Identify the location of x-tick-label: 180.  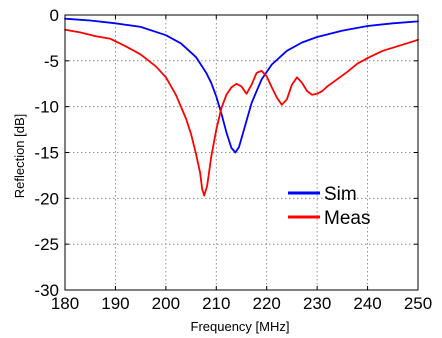
(65, 303).